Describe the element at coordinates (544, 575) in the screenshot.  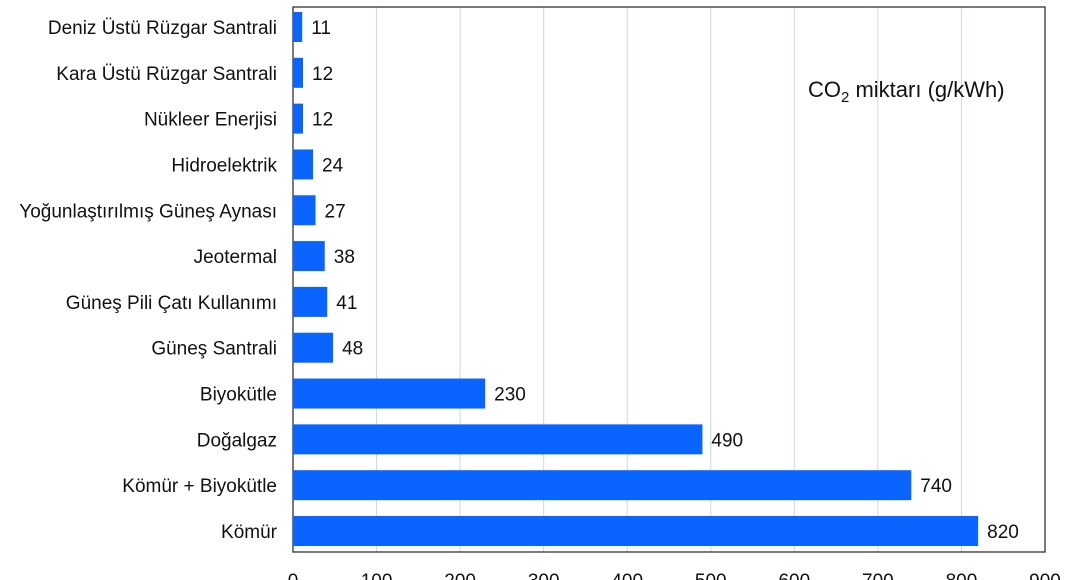
I see `x-tick-label: 300` at that location.